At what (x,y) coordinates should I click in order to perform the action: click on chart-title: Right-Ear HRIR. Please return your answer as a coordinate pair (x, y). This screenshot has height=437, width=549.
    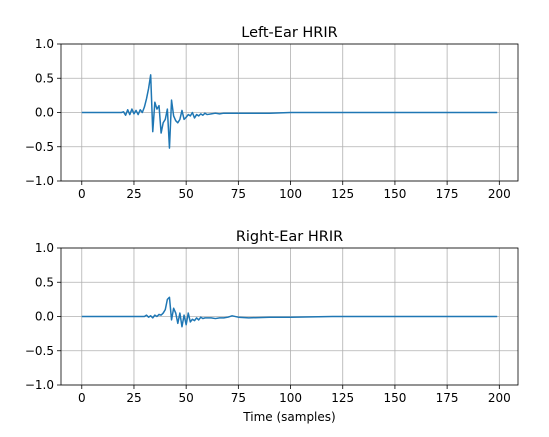
    Looking at the image, I should click on (289, 237).